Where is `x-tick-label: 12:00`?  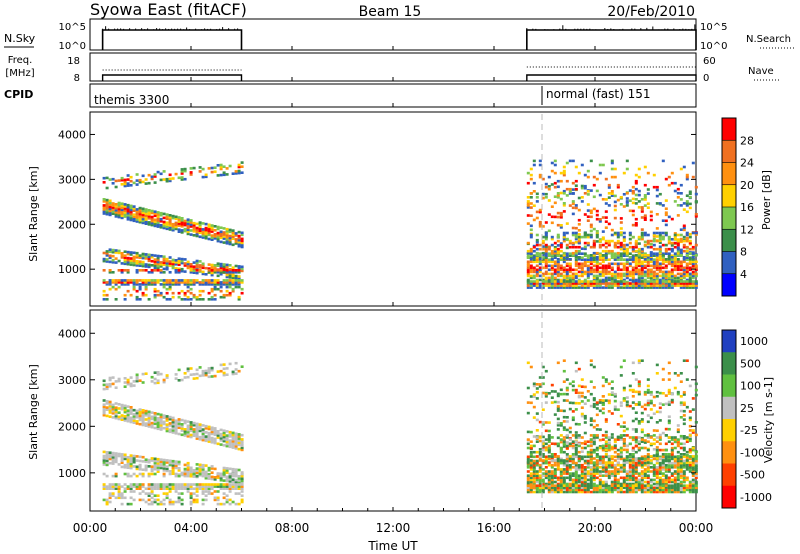 x-tick-label: 12:00 is located at coordinates (393, 528).